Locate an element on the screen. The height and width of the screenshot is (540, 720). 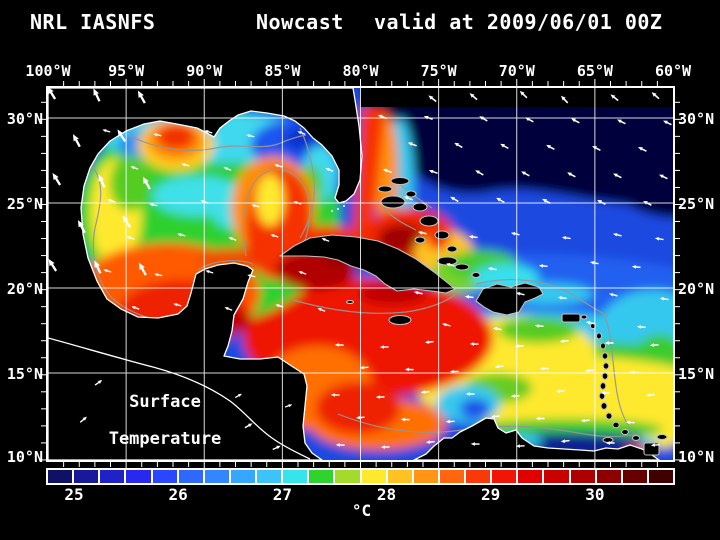
title-product: Nowcast is located at coordinates (300, 22).